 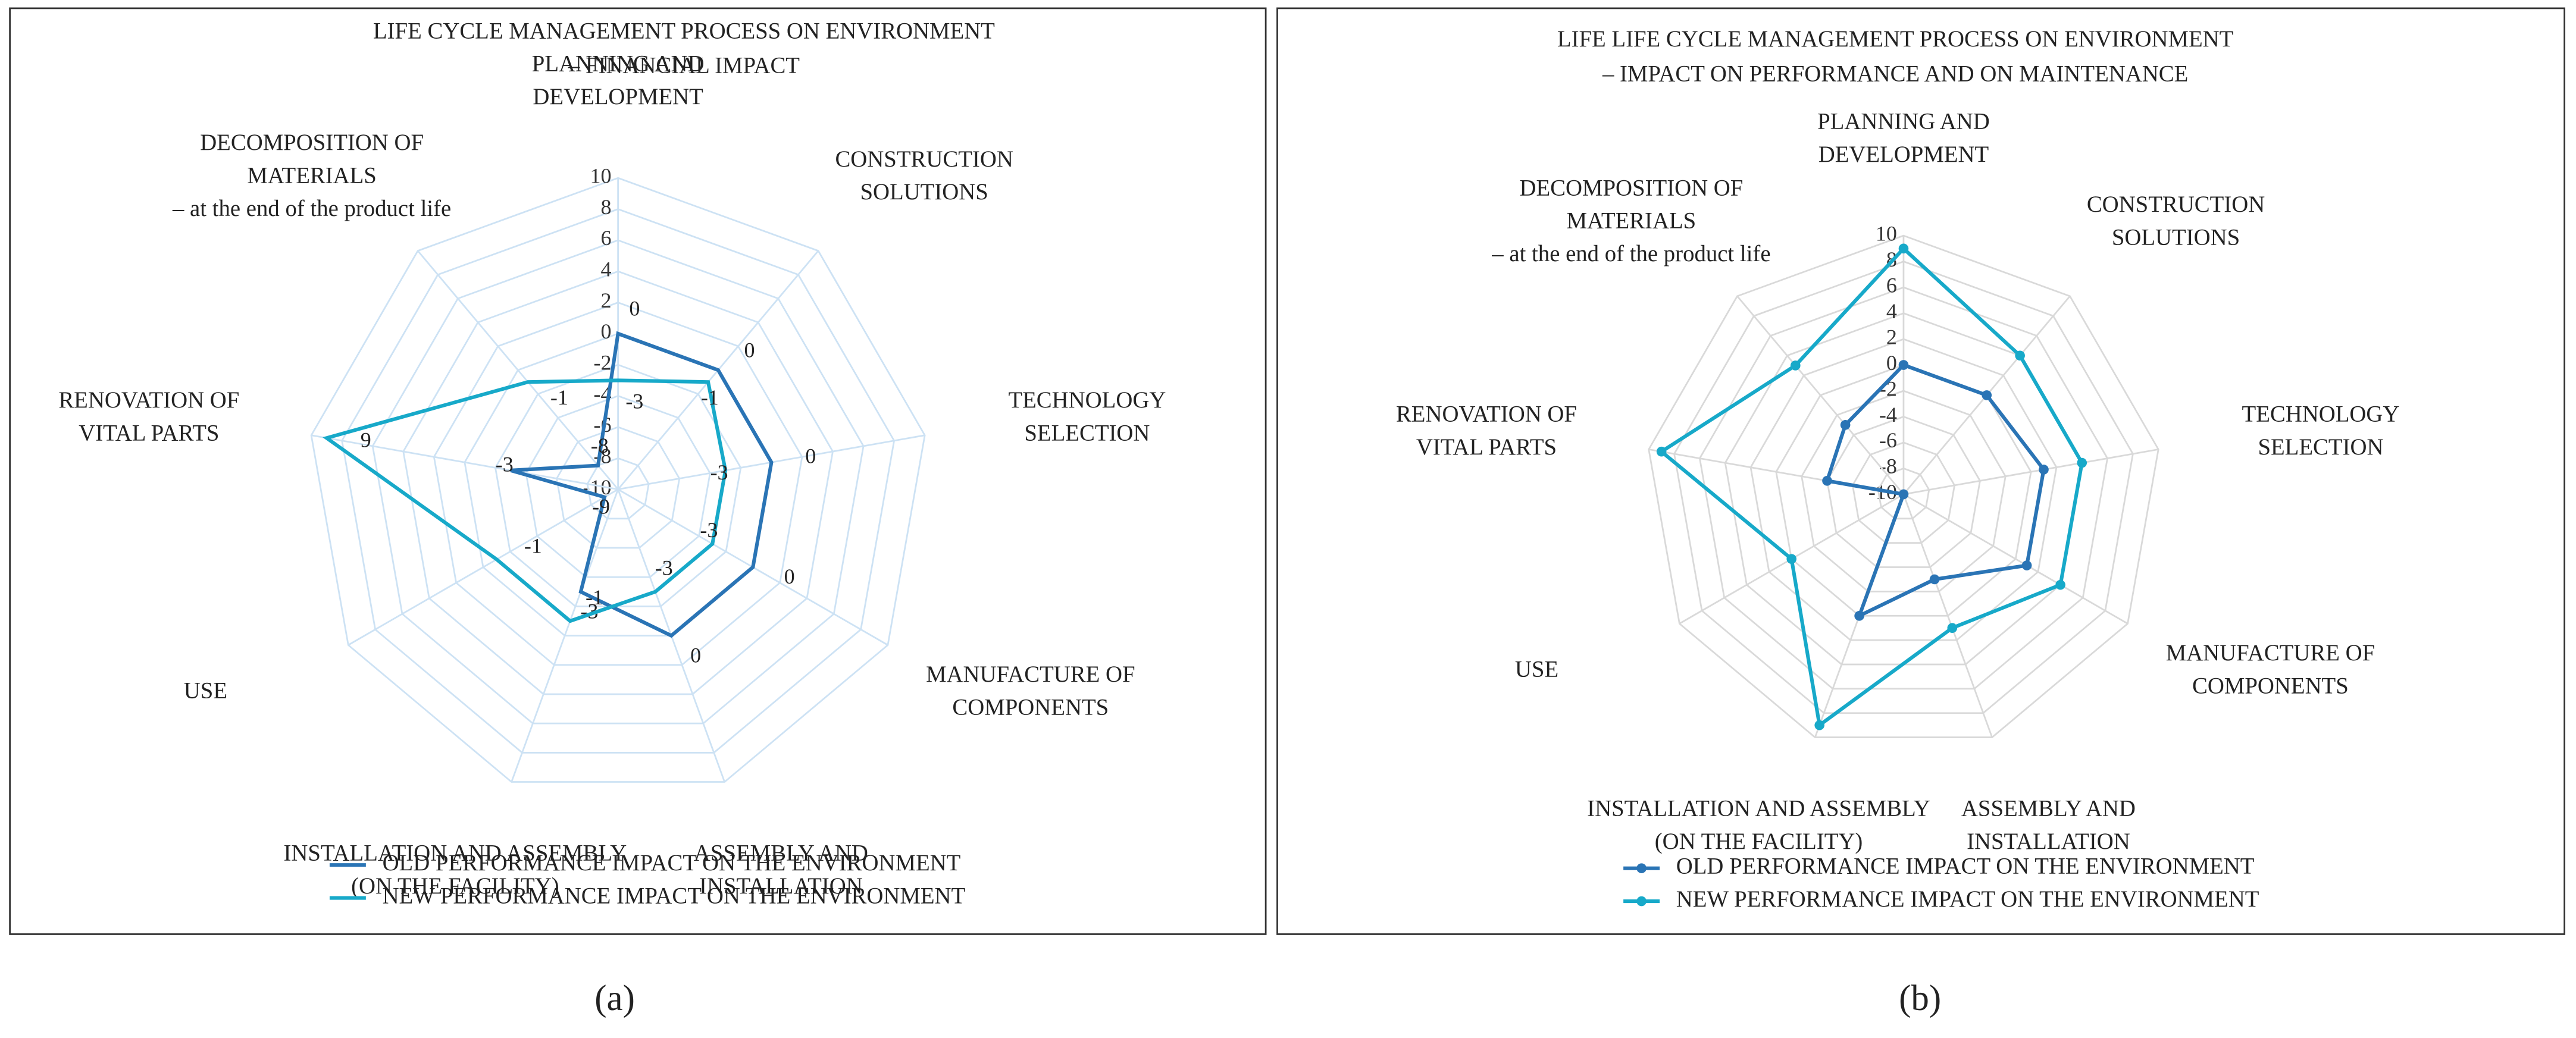 I want to click on axis-label: VITAL PARTS, so click(x=149, y=433).